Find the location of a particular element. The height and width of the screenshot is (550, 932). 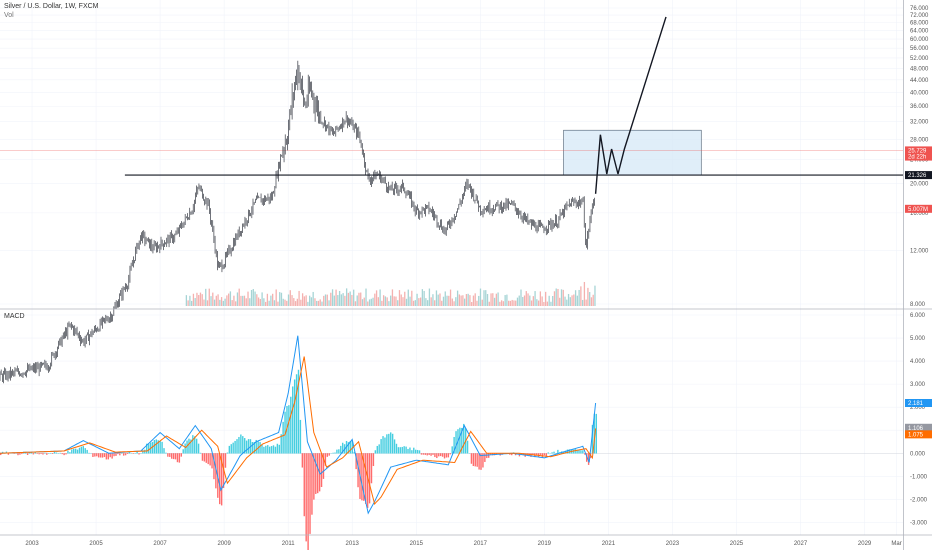

time-tick-label: Mar is located at coordinates (896, 544).